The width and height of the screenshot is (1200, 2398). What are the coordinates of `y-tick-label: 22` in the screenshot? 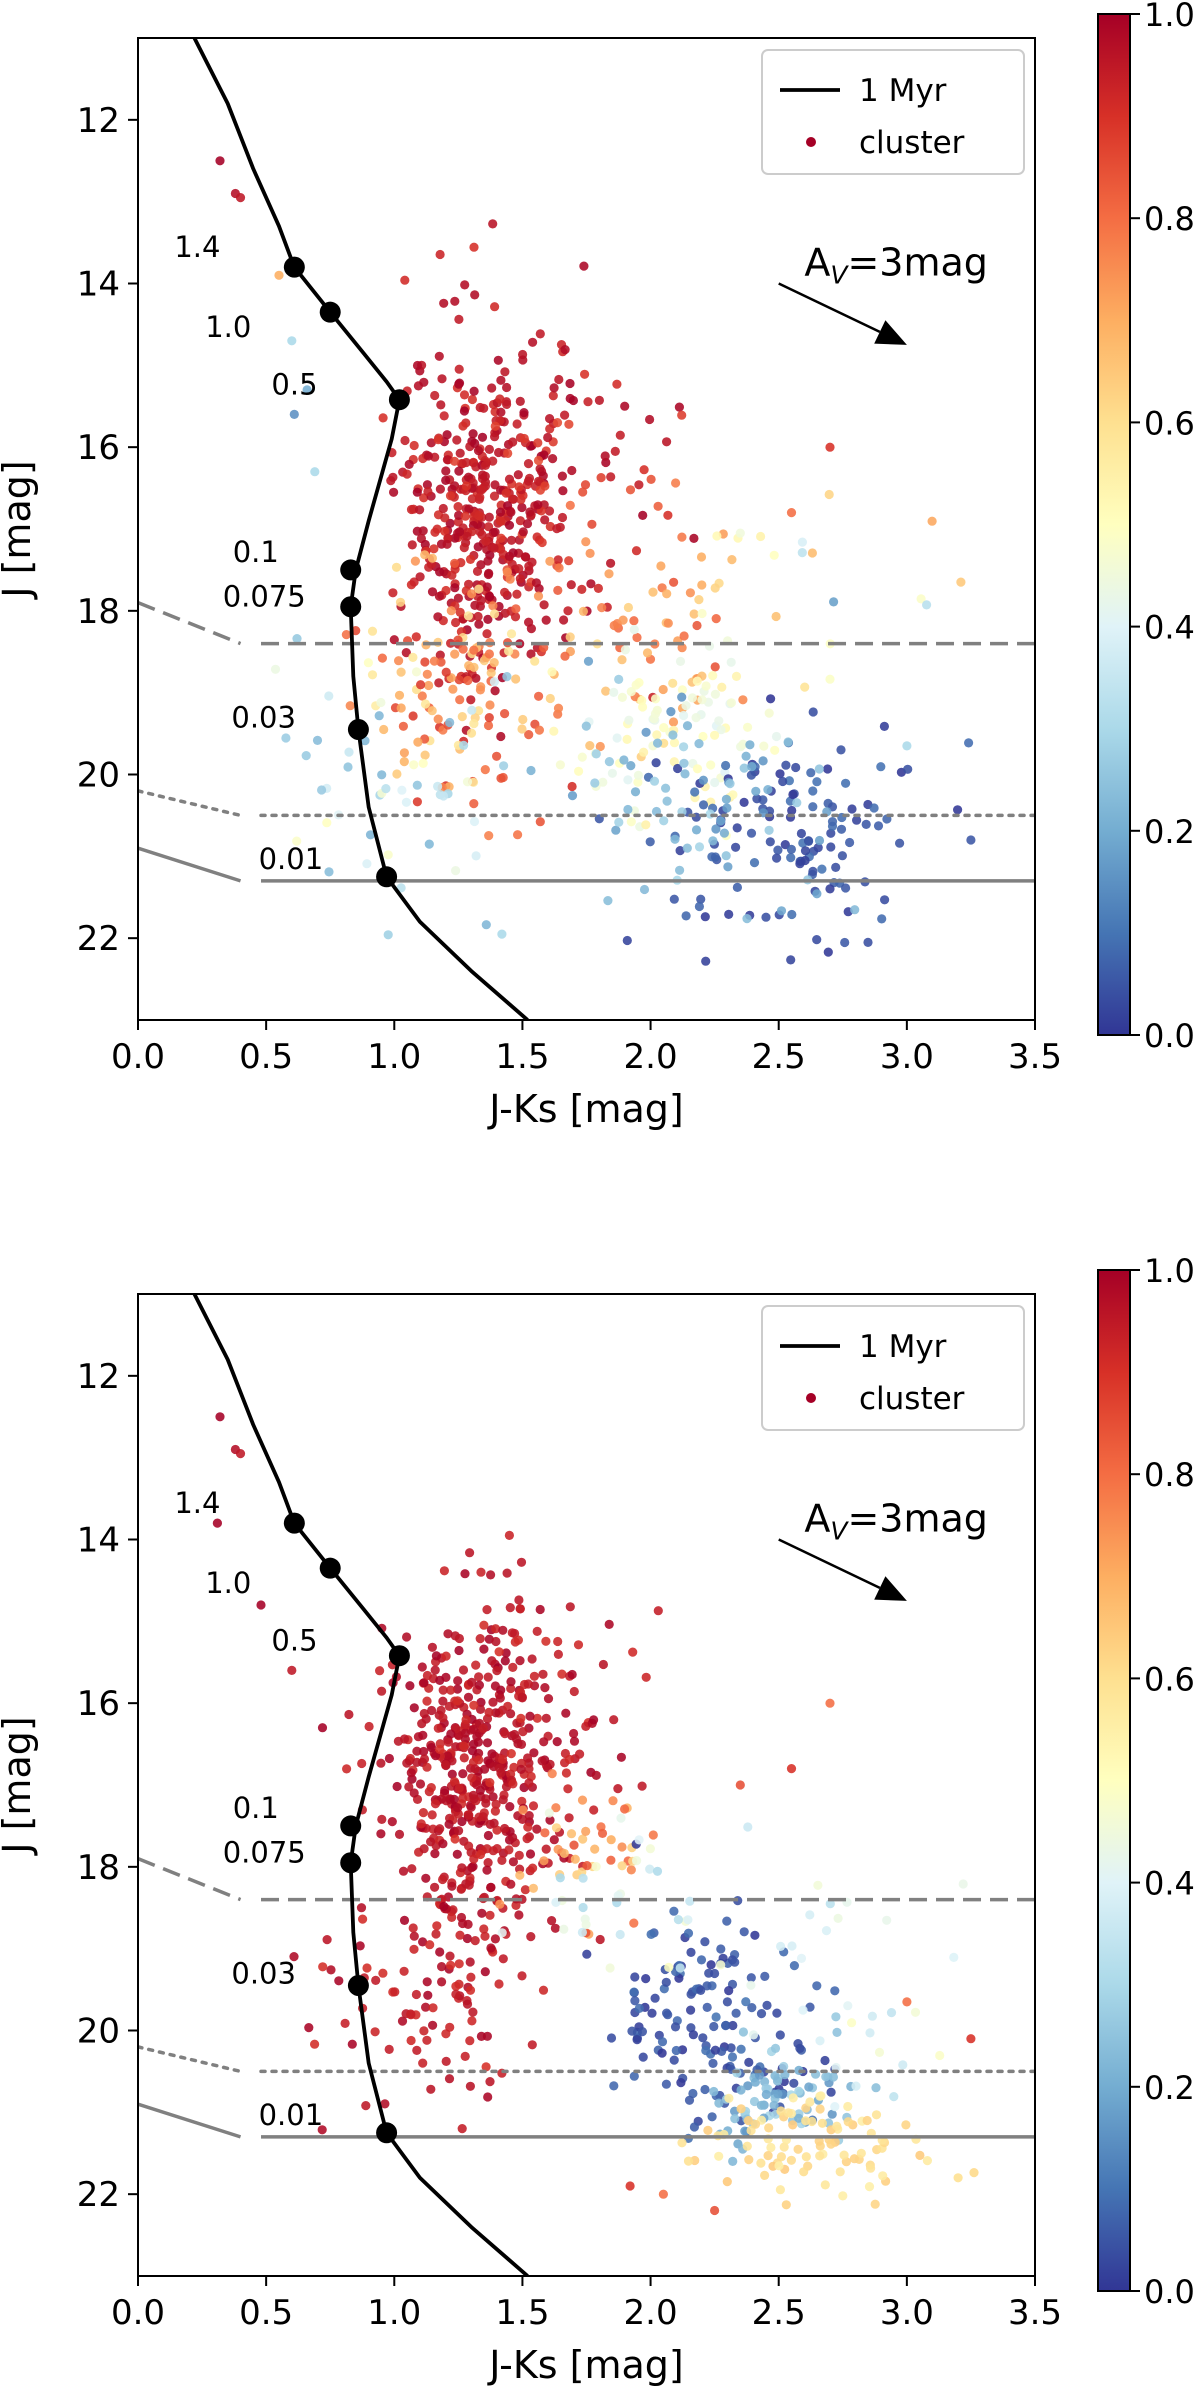 It's located at (98, 2195).